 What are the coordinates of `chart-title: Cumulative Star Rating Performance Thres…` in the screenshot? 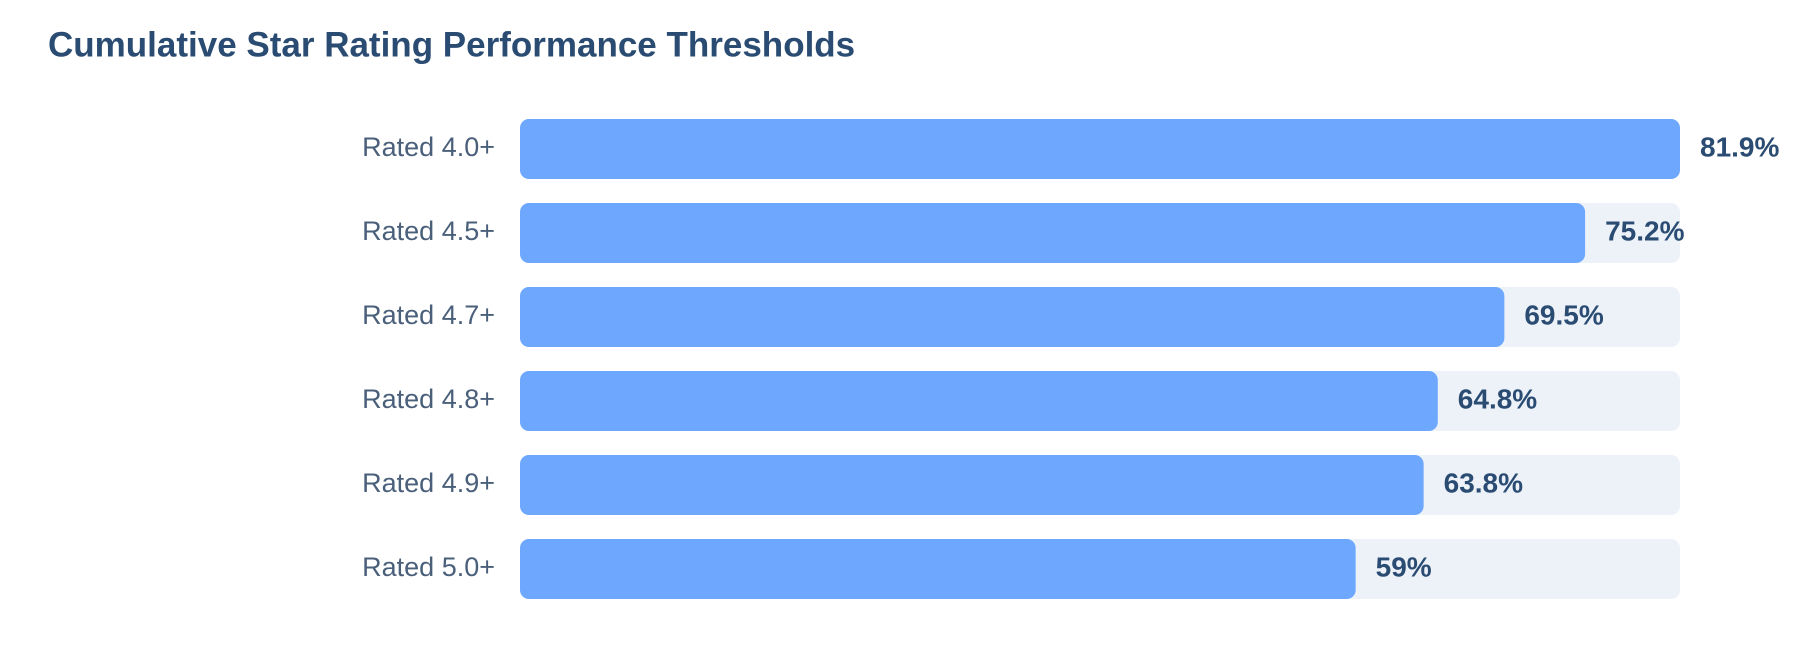 It's located at (451, 44).